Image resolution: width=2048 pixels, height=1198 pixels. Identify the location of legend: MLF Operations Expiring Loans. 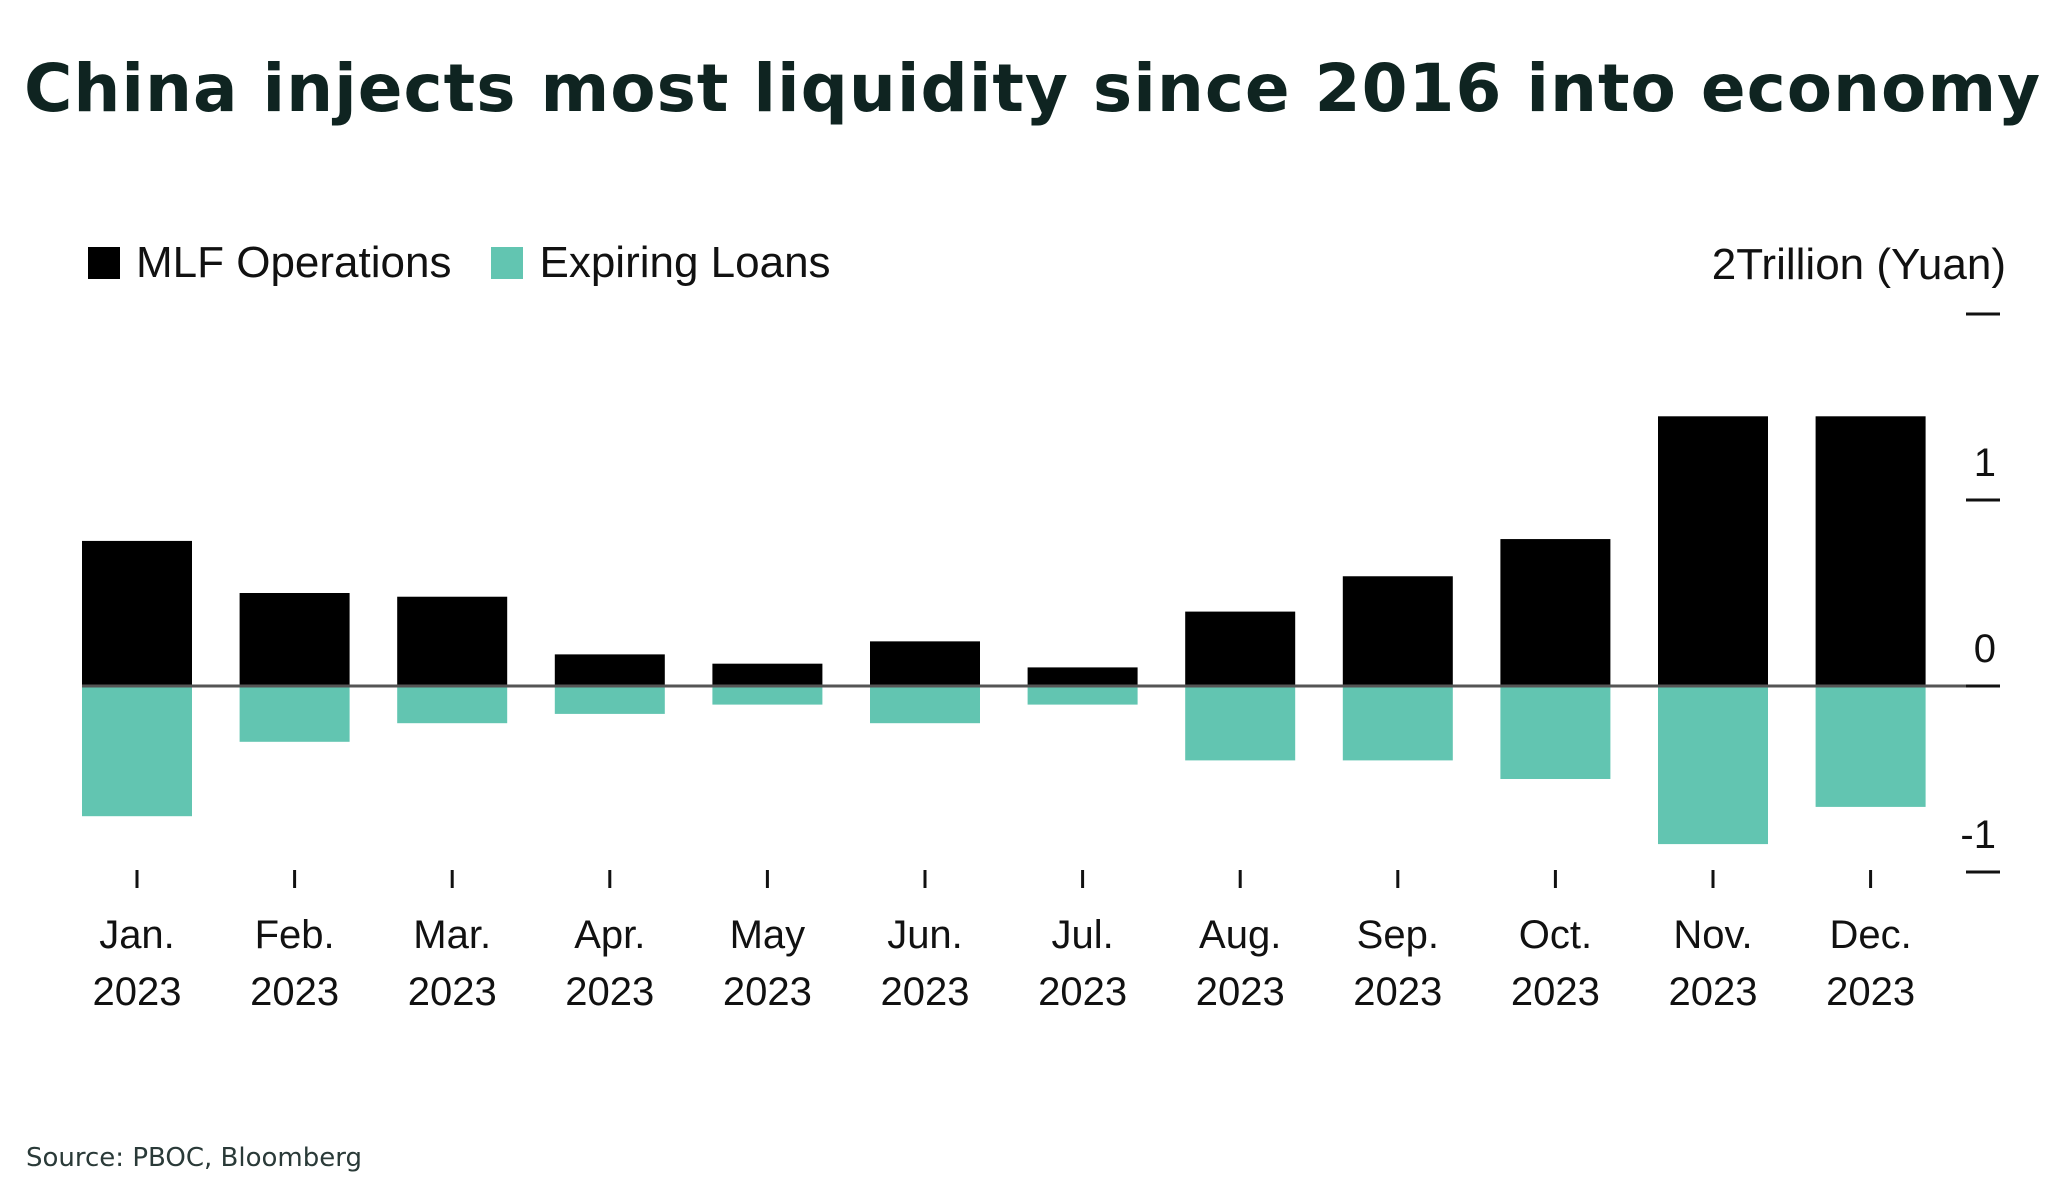
(479, 263).